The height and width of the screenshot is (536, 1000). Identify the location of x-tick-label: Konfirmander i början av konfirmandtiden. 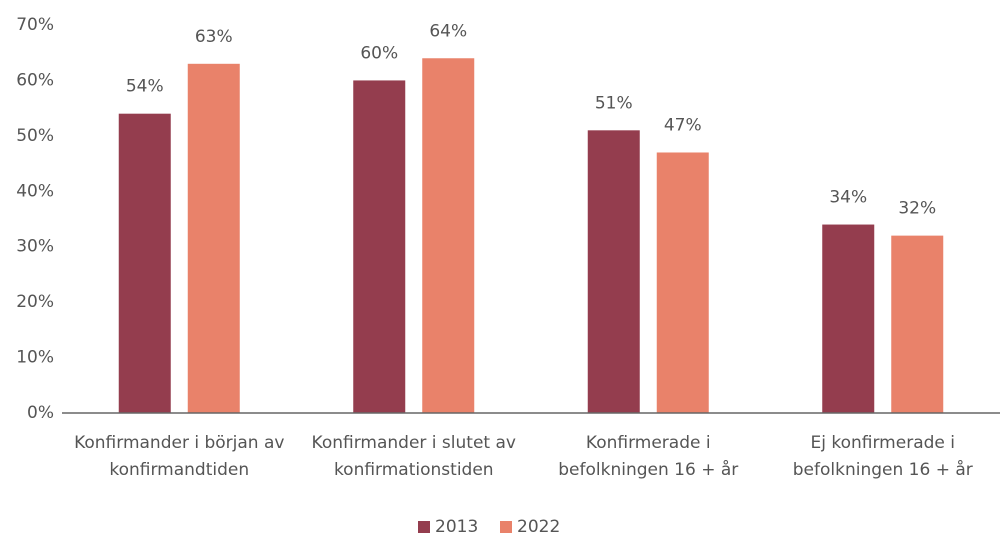
(179, 456).